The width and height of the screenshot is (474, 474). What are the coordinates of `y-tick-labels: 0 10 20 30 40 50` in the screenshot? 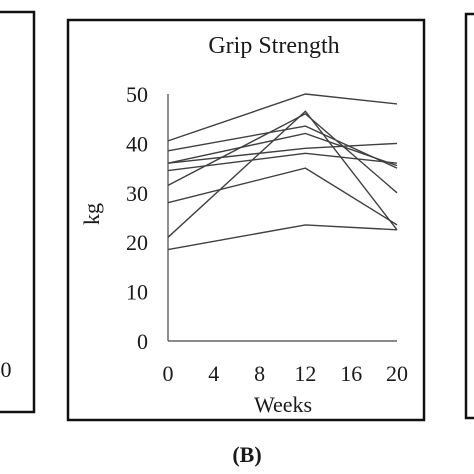 It's located at (137, 218).